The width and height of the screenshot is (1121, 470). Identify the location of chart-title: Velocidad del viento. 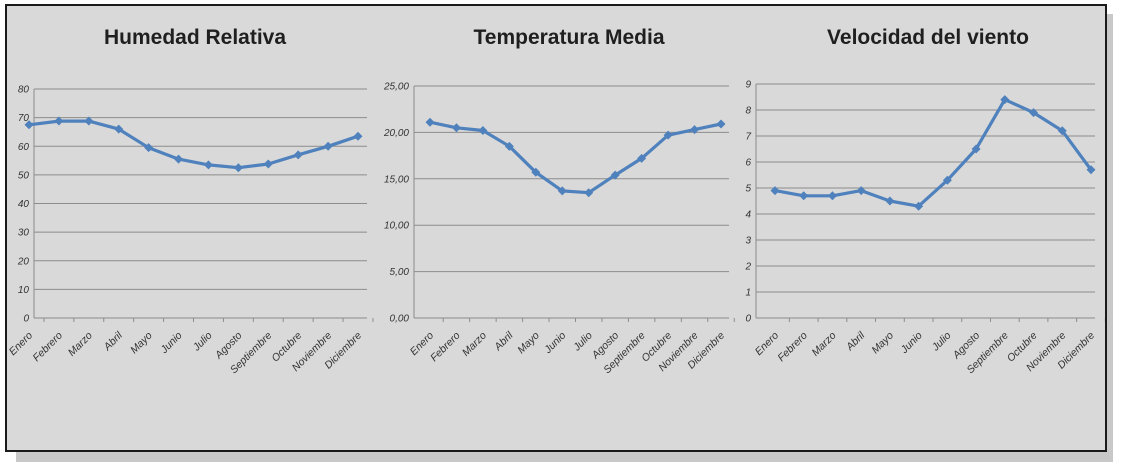
(928, 37).